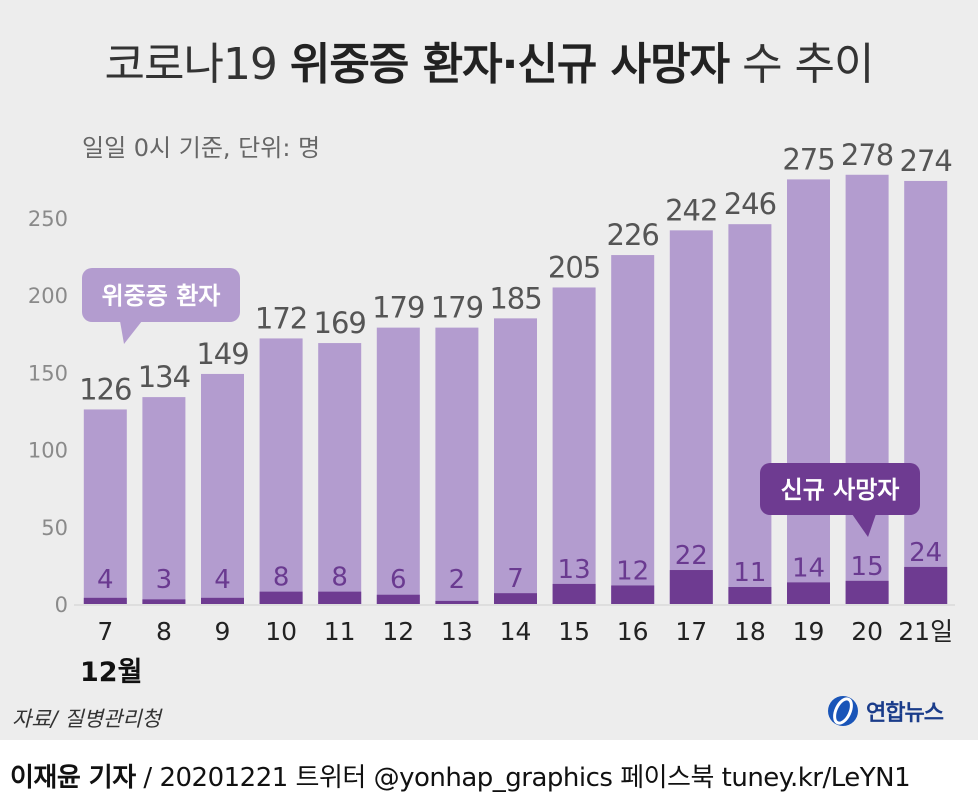 Image resolution: width=978 pixels, height=798 pixels. I want to click on x-tick-label: 8, so click(164, 631).